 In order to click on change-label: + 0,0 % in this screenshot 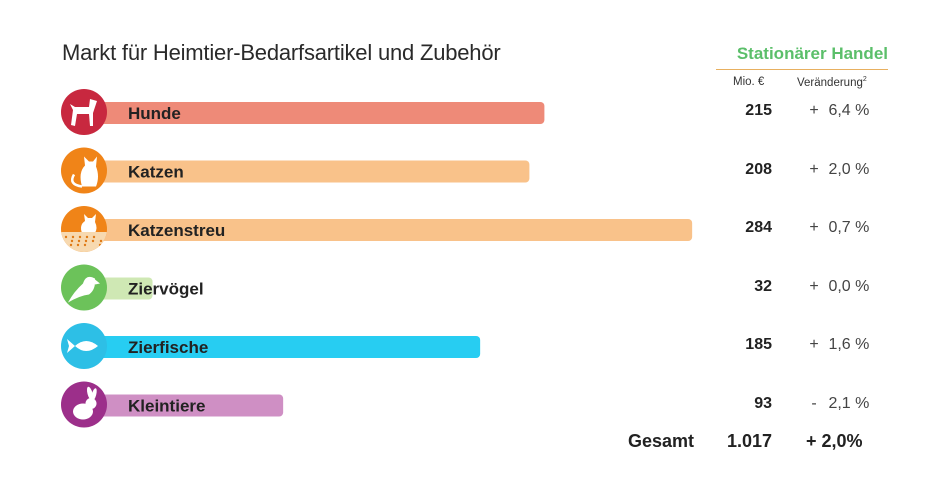, I will do `click(849, 287)`.